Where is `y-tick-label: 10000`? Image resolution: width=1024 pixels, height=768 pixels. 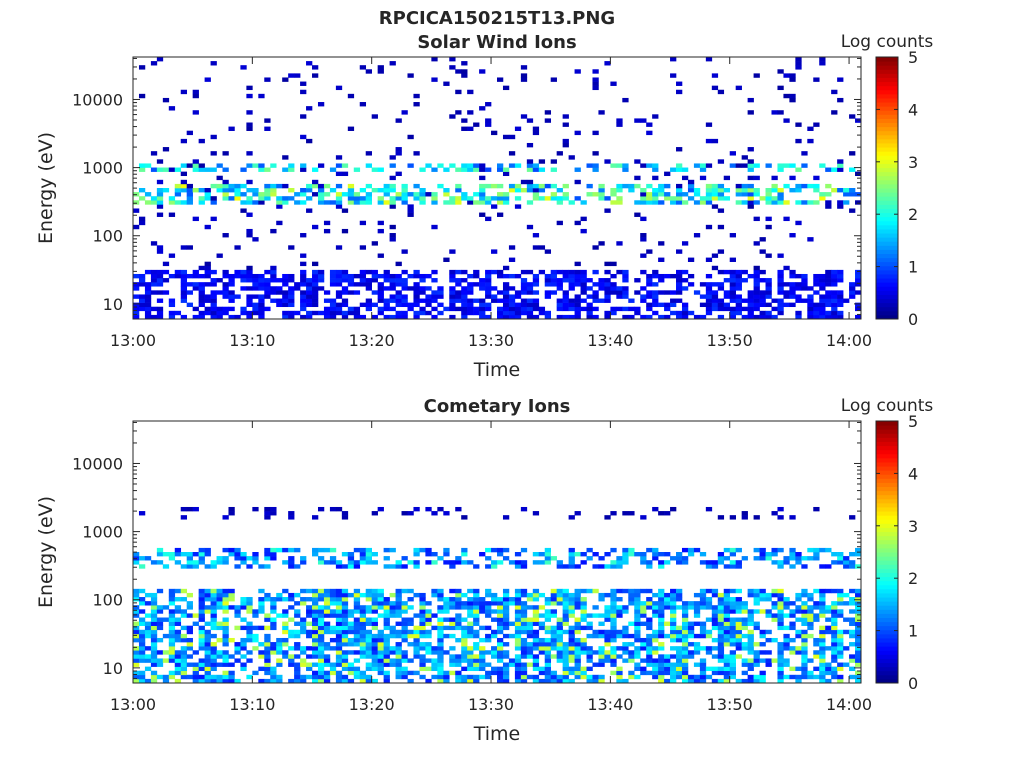
y-tick-label: 10000 is located at coordinates (97, 463).